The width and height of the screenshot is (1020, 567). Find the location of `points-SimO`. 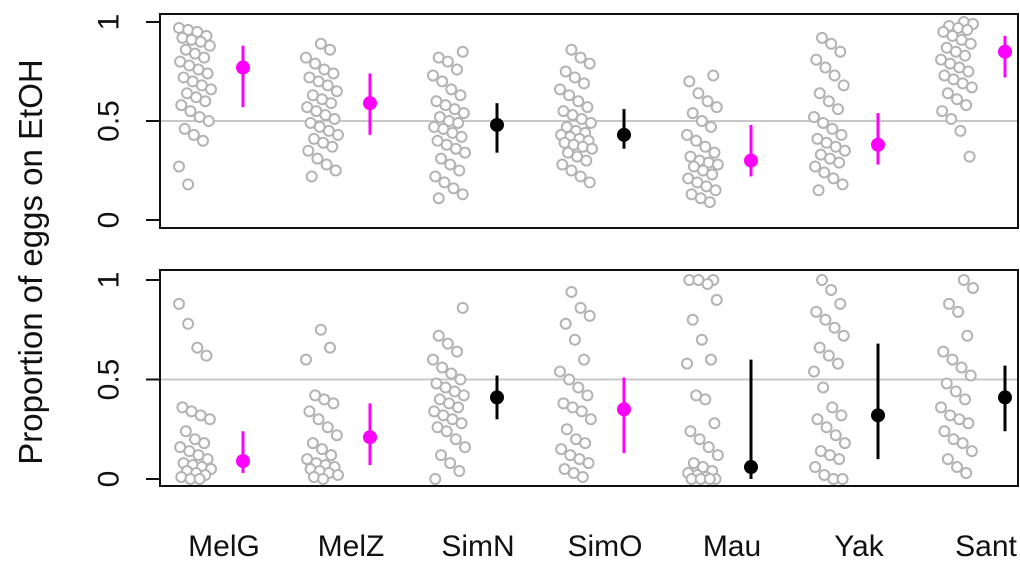

points-SimO is located at coordinates (575, 384).